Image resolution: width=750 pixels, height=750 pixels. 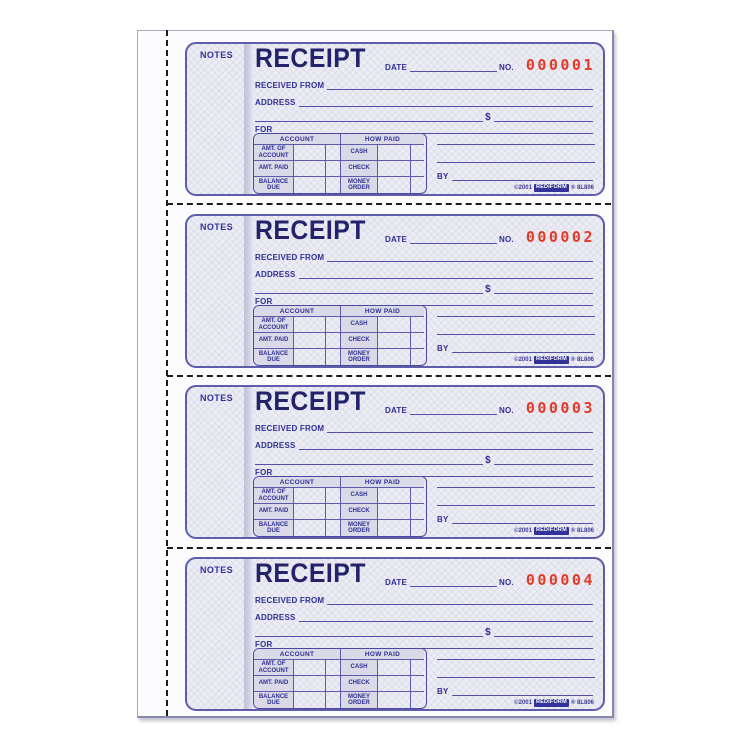 I want to click on address-blank-line, so click(x=445, y=278).